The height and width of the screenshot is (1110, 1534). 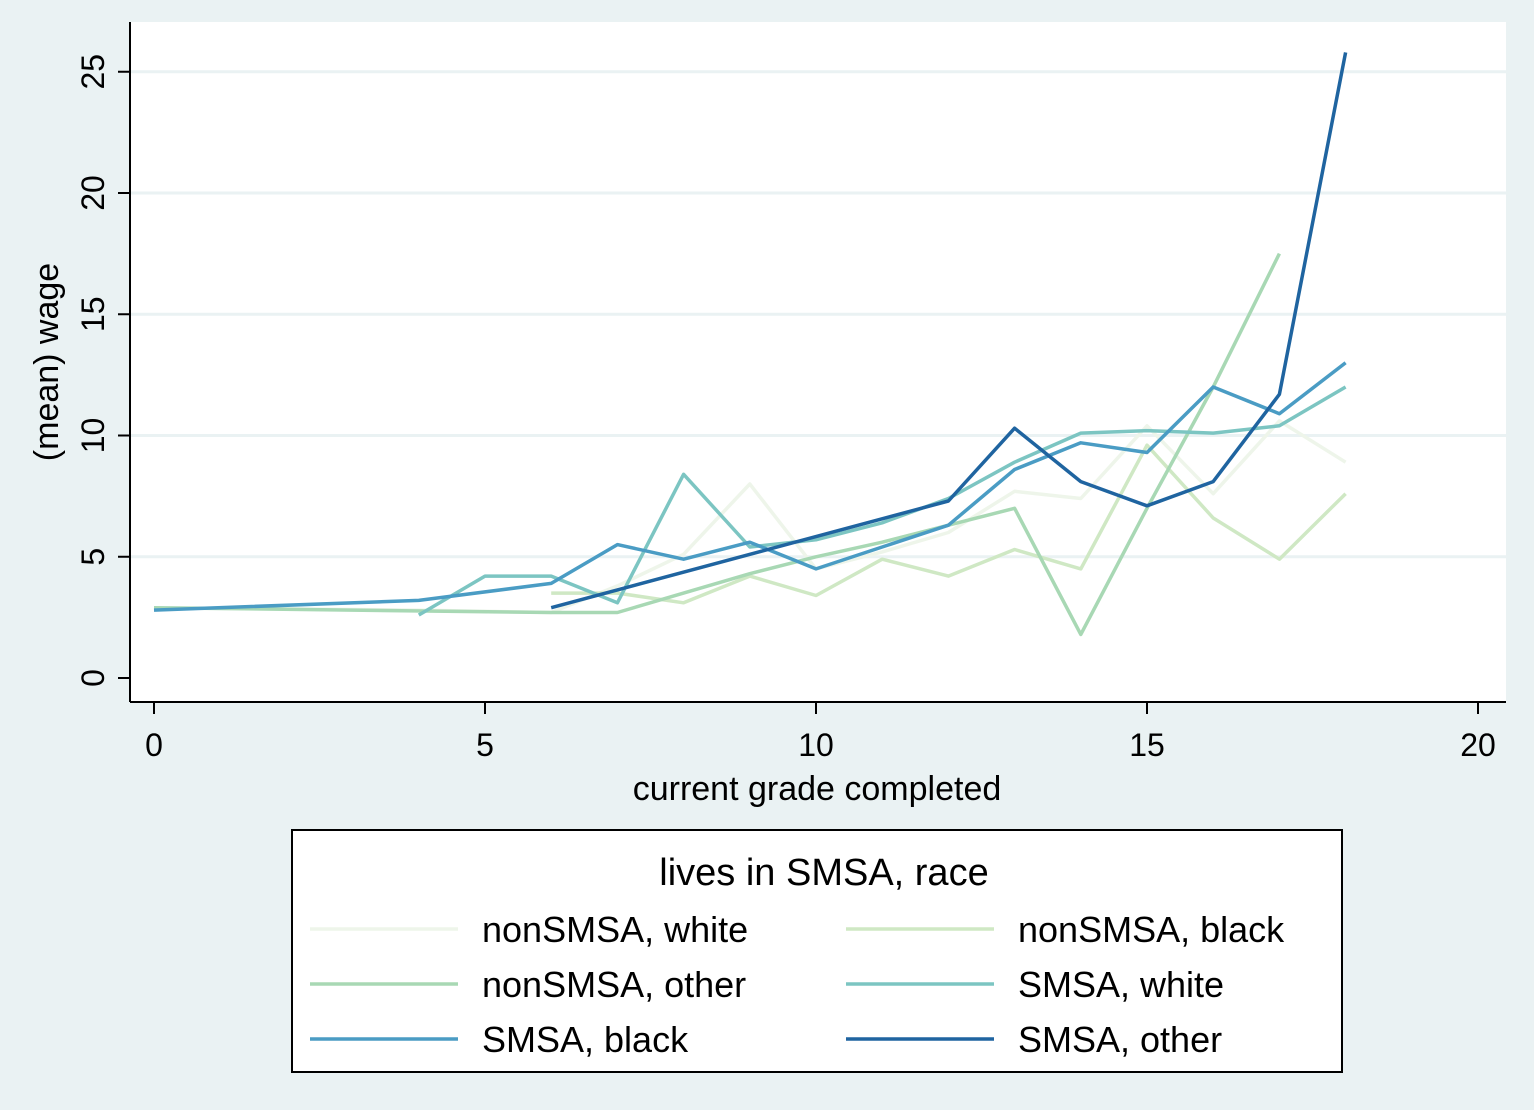 What do you see at coordinates (93, 678) in the screenshot?
I see `y-tick-label-0: 0` at bounding box center [93, 678].